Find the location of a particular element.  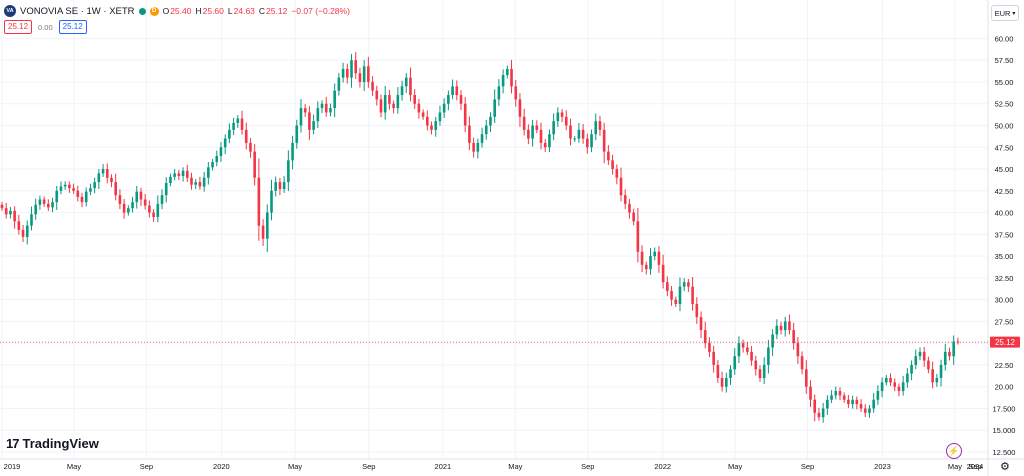

time-tick-label: 2023 is located at coordinates (882, 466).